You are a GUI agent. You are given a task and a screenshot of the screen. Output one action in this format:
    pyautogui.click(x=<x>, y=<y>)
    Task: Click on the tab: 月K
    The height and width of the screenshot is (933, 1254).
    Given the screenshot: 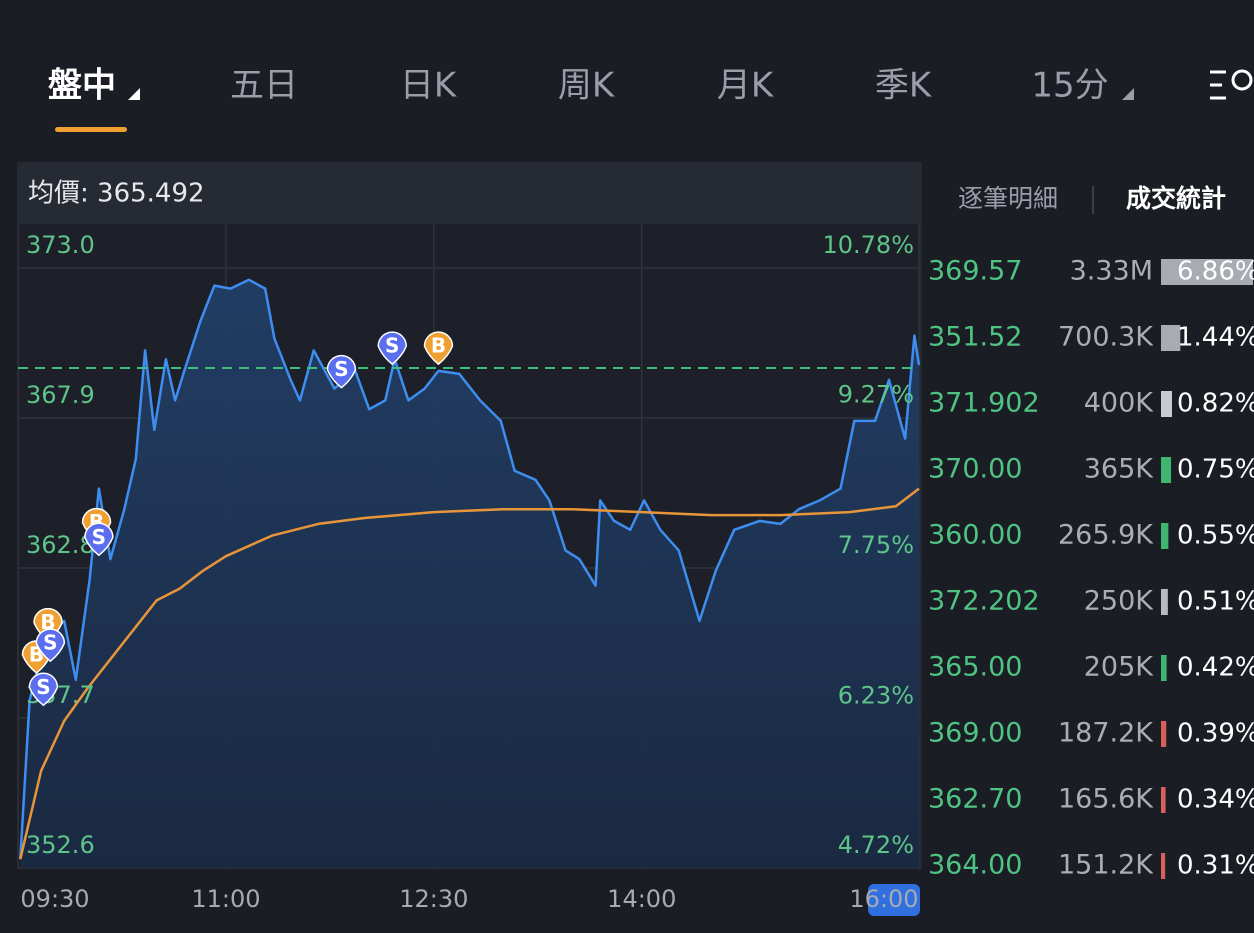 What is the action you would take?
    pyautogui.click(x=746, y=86)
    